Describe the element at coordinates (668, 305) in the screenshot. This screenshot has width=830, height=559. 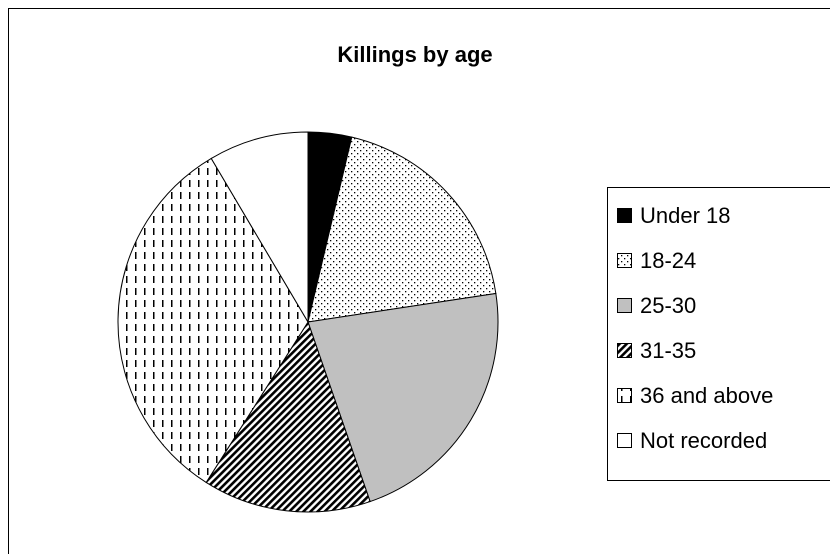
I see `legend-label: 25-30` at that location.